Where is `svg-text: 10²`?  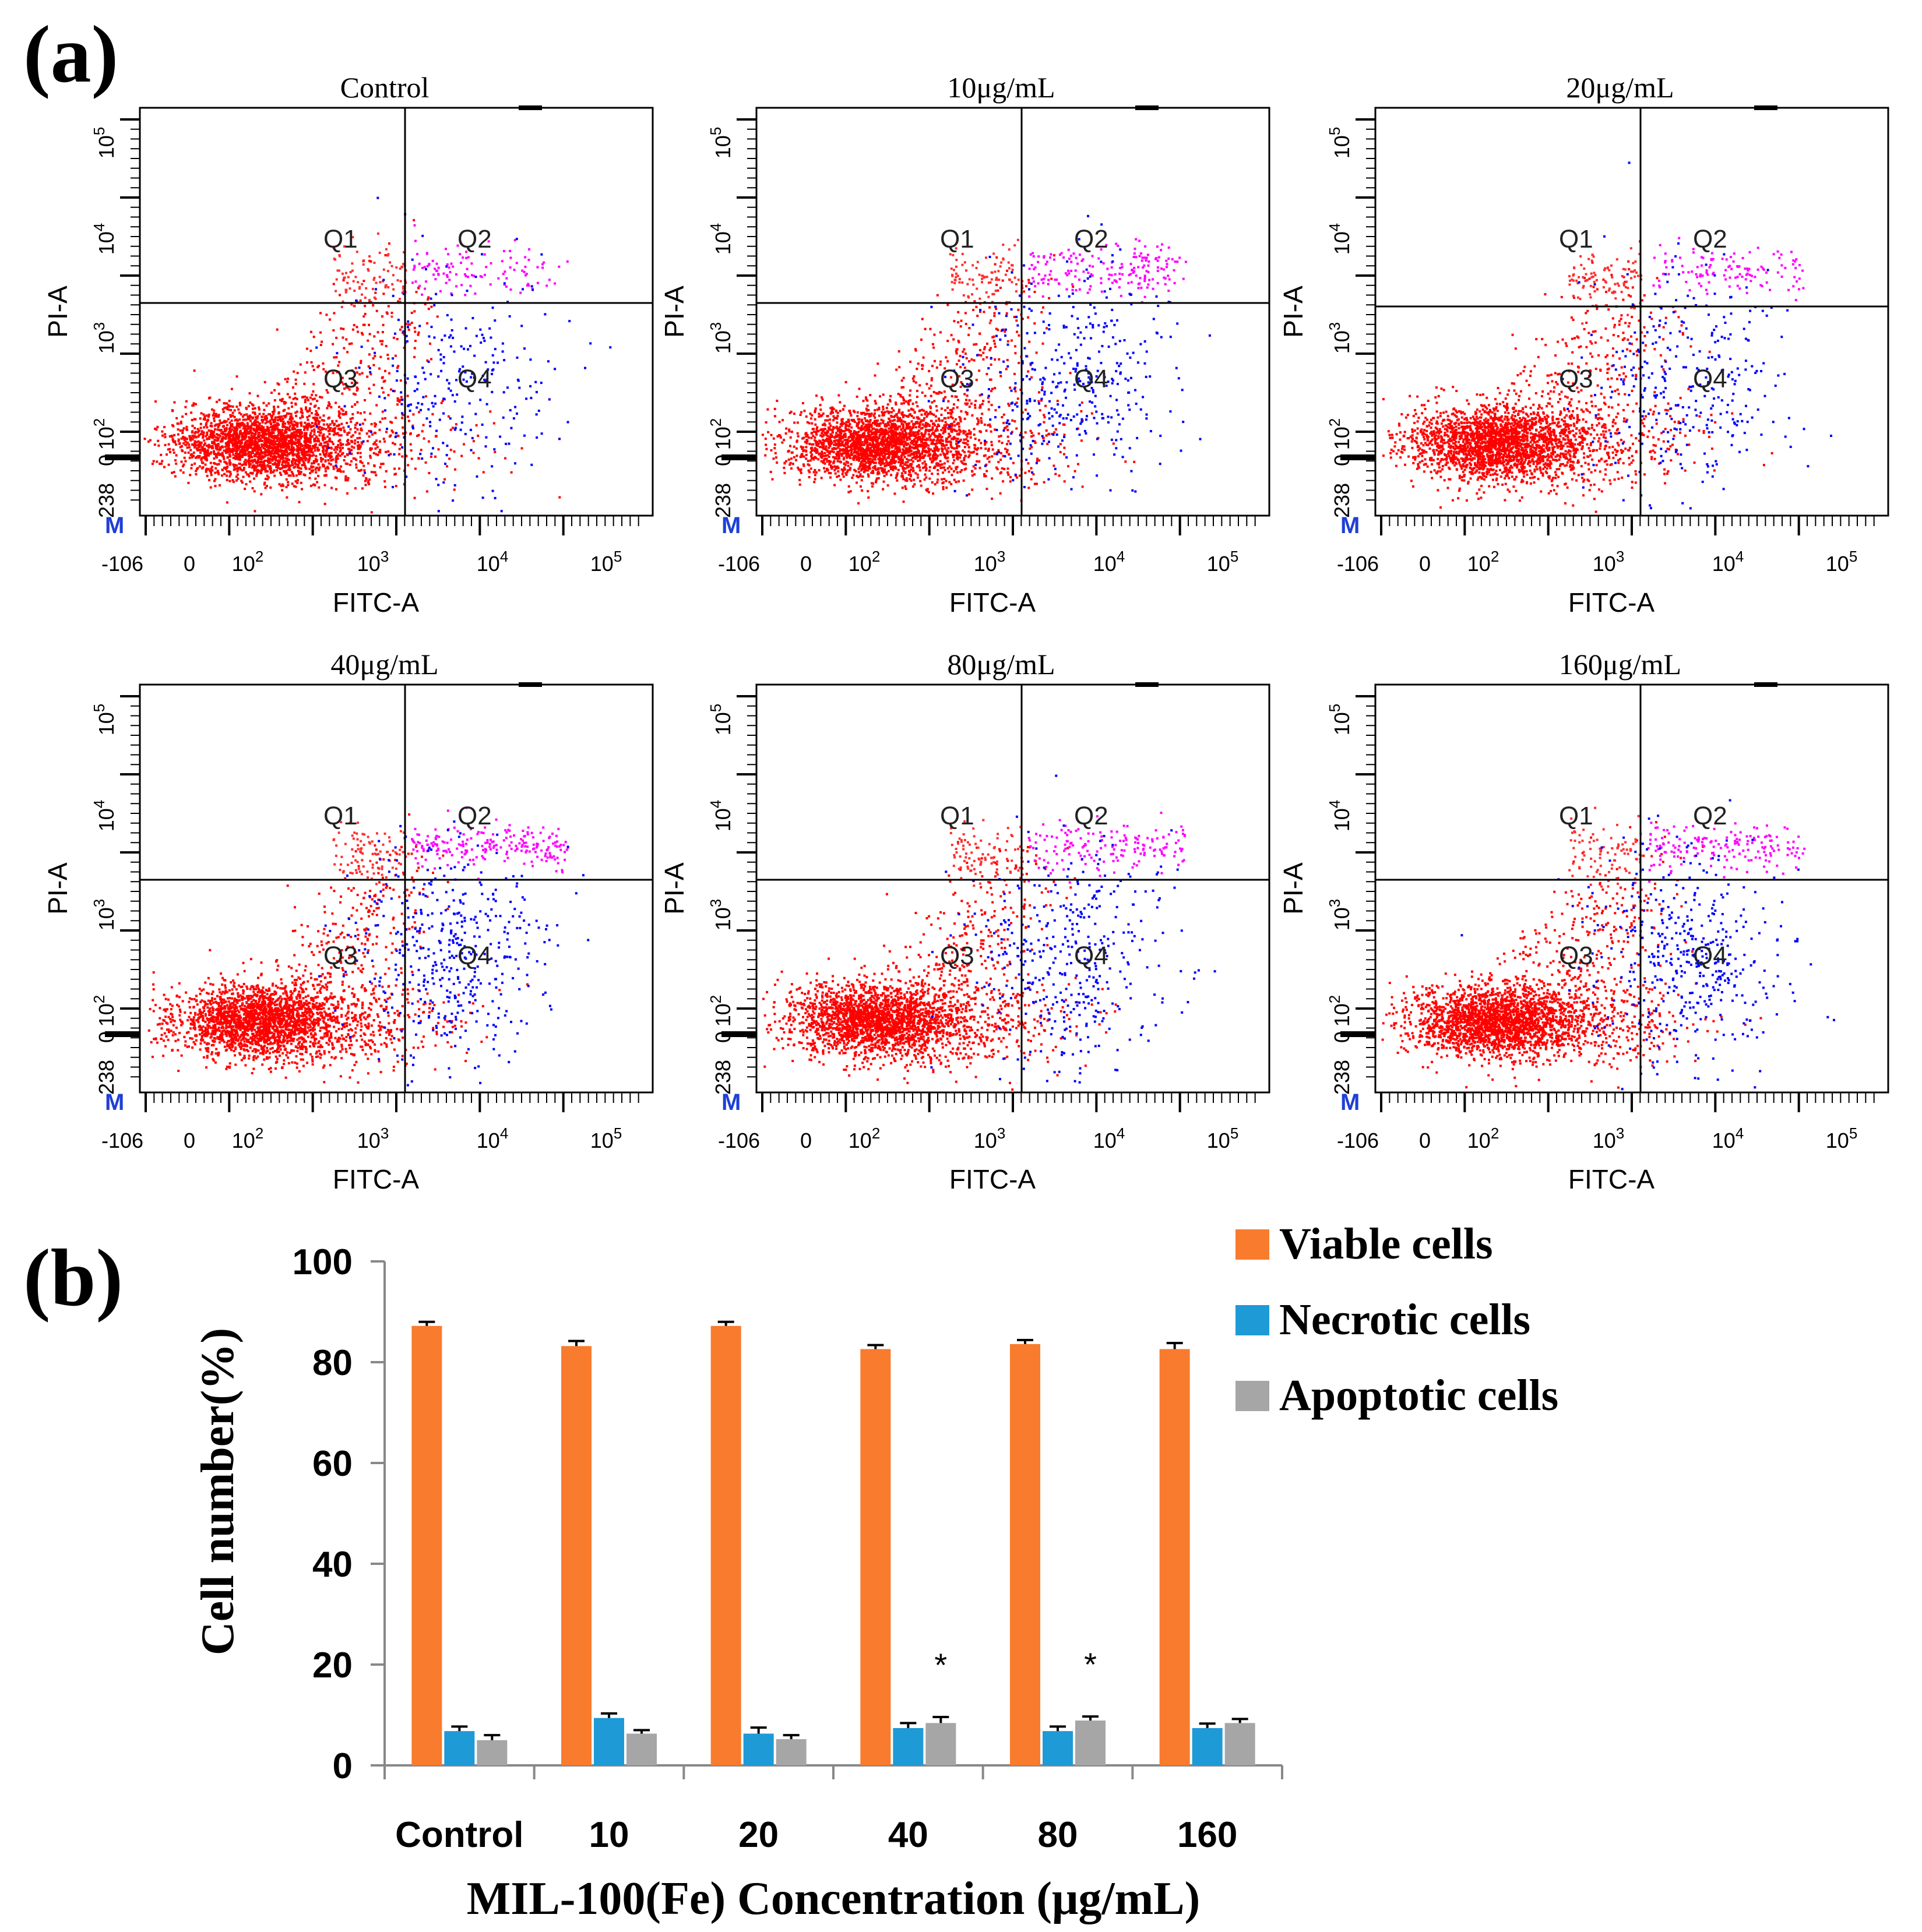
svg-text: 10² is located at coordinates (248, 562).